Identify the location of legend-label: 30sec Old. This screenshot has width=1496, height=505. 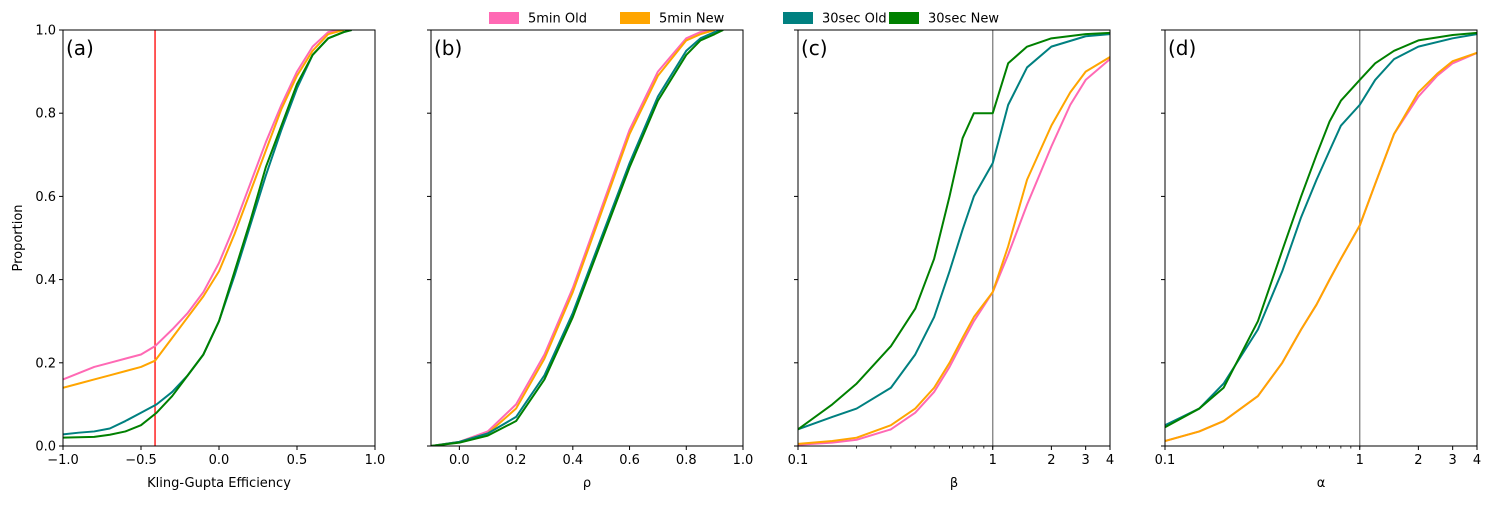
(854, 19).